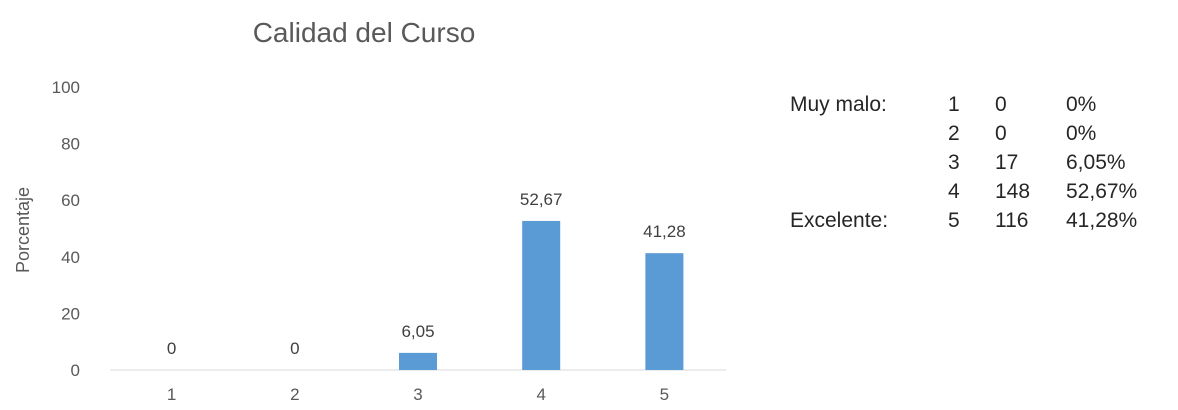 This screenshot has height=410, width=1178. What do you see at coordinates (1102, 220) in the screenshot?
I see `summary-percent: 41,28%` at bounding box center [1102, 220].